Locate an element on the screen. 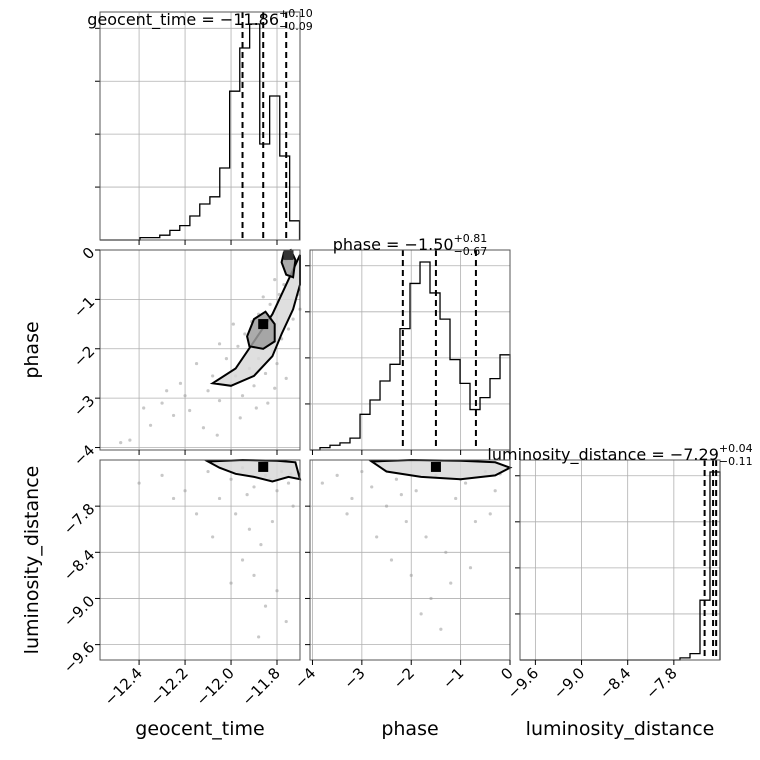  title-phase: phase = −1.50+0.81 is located at coordinates (410, 243).